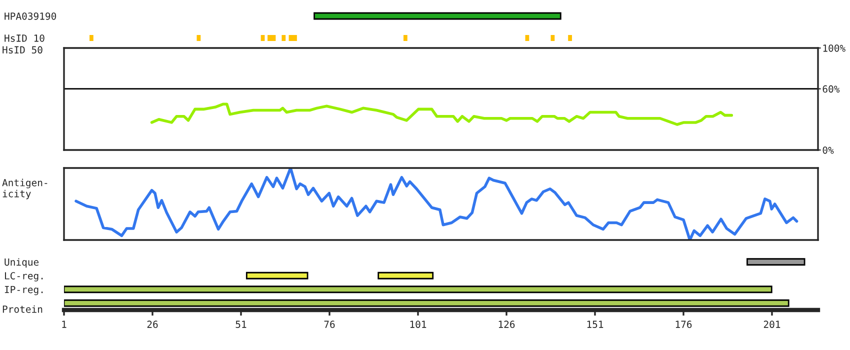 This screenshot has width=850, height=350. Describe the element at coordinates (418, 324) in the screenshot. I see `x-tick-label: 101` at that location.